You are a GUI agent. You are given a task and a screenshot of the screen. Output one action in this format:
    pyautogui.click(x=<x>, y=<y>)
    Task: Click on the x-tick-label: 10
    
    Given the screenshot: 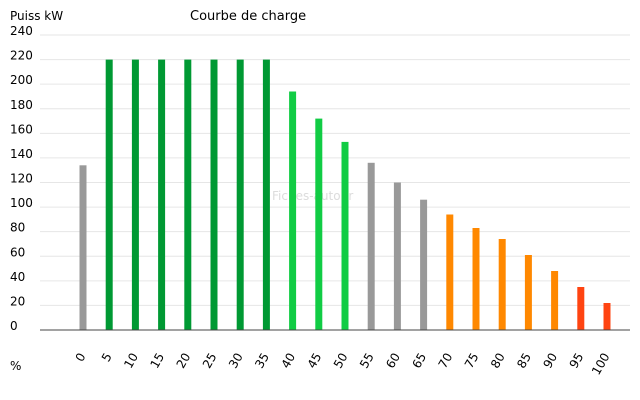 What is the action you would take?
    pyautogui.click(x=131, y=361)
    